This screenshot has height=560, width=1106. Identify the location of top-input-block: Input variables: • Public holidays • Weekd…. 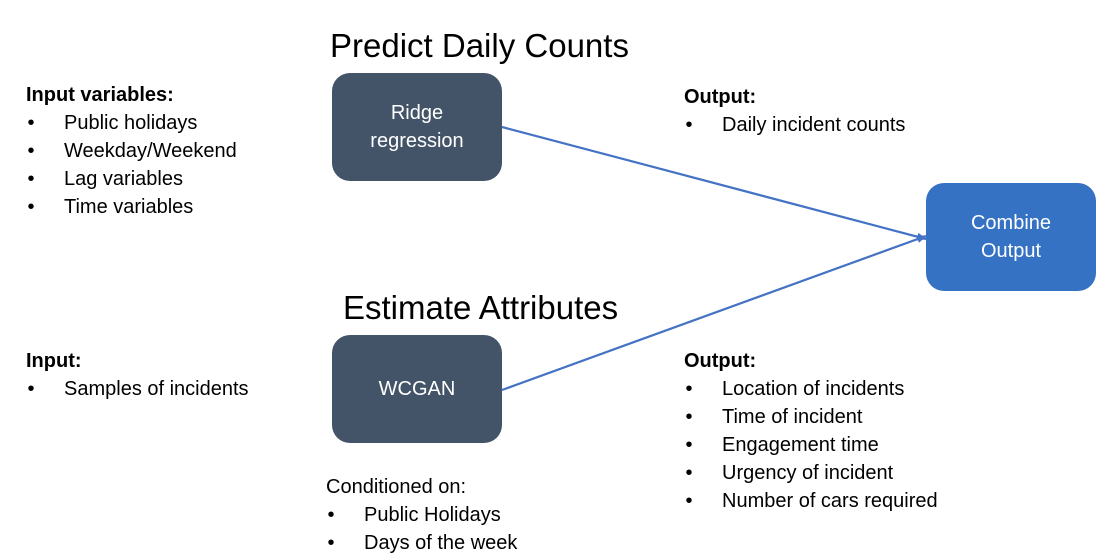
(131, 151).